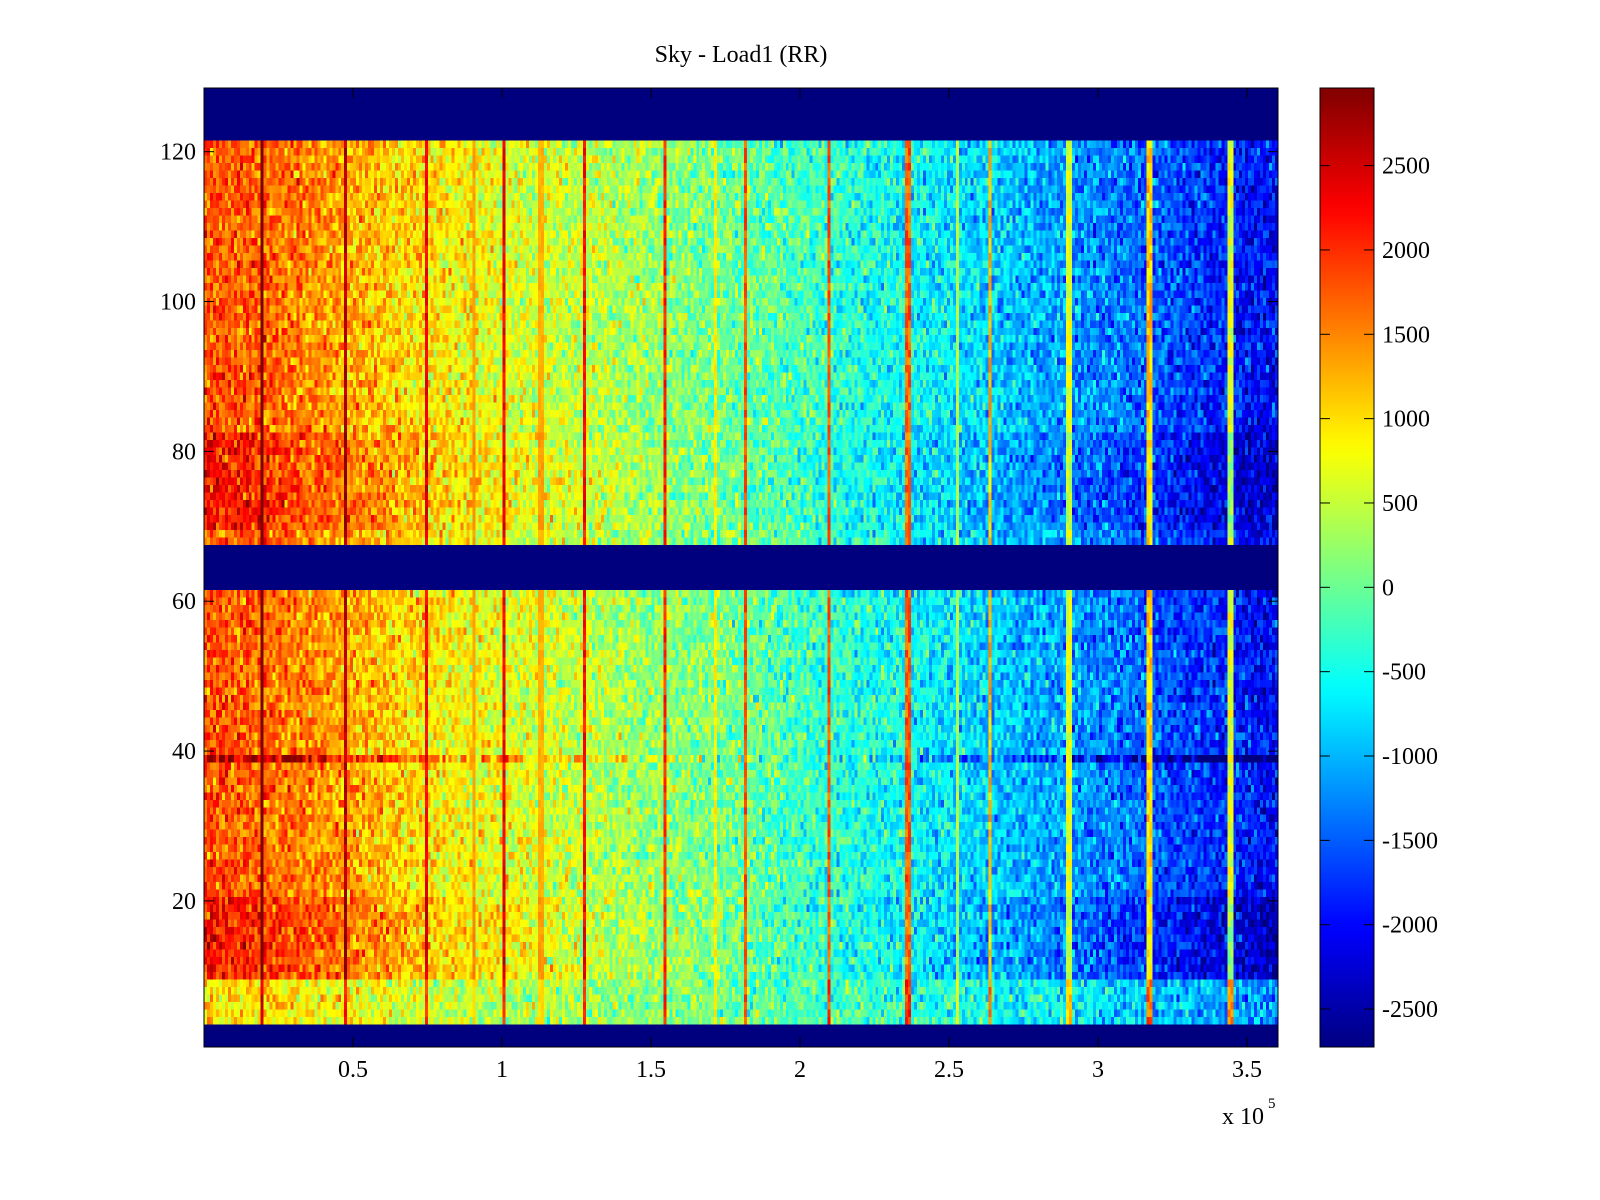  What do you see at coordinates (1410, 926) in the screenshot?
I see `colorbar-tick-label: -2000` at bounding box center [1410, 926].